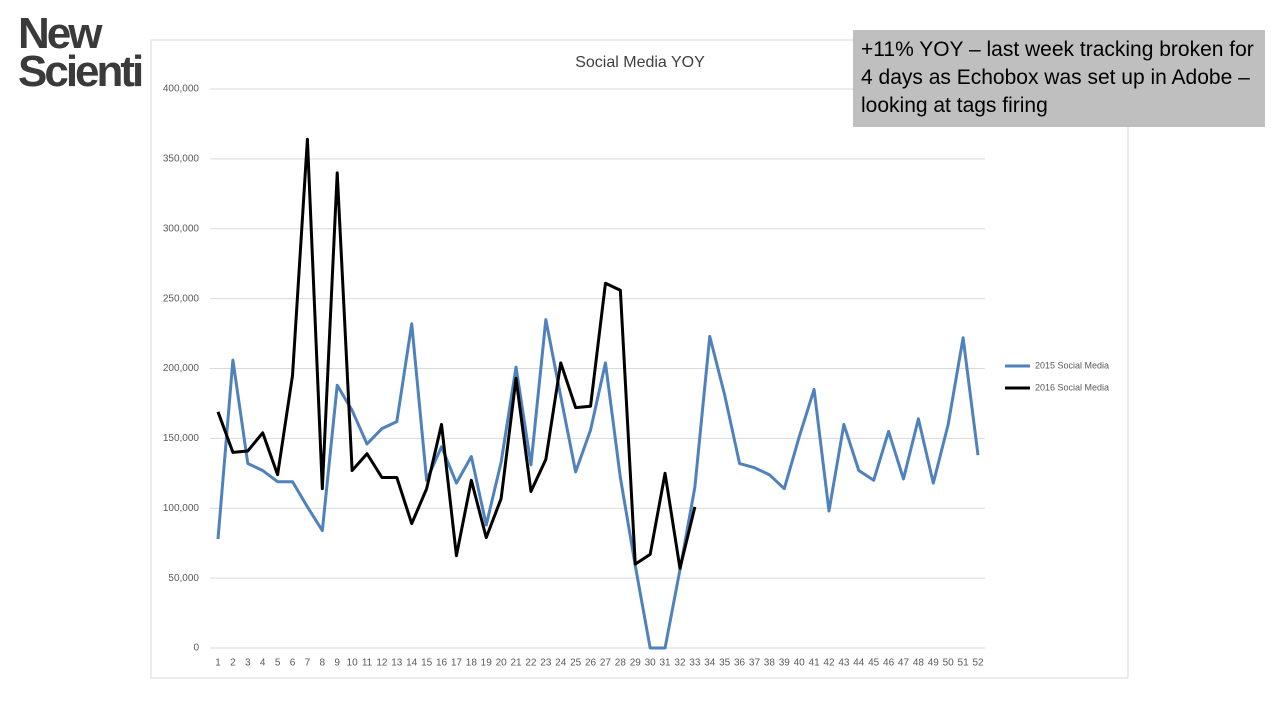 This screenshot has height=720, width=1280. What do you see at coordinates (636, 663) in the screenshot?
I see `x-tick-label: 29` at bounding box center [636, 663].